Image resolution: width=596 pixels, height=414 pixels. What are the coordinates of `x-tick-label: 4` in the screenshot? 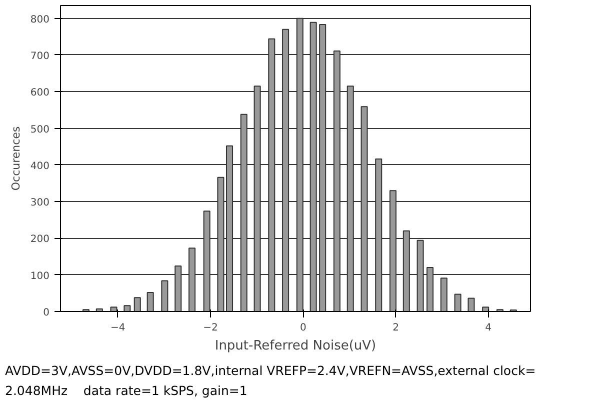 It's located at (488, 328).